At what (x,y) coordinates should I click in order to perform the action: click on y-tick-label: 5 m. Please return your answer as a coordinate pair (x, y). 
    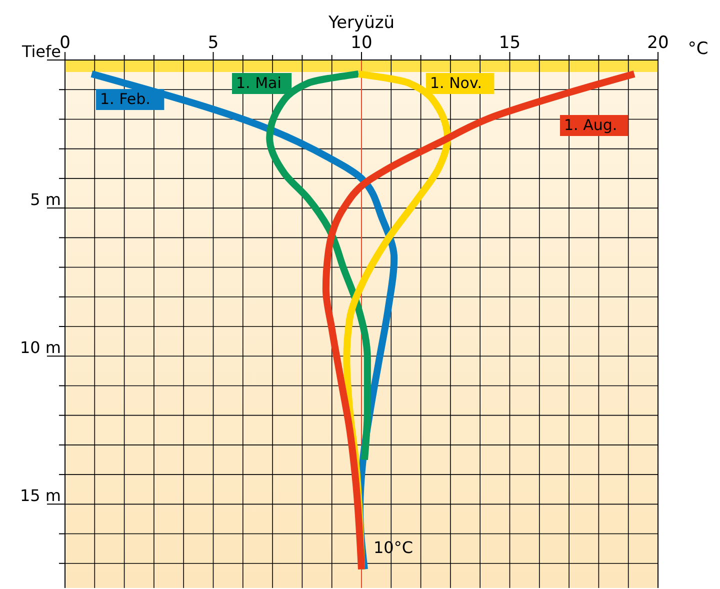
    Looking at the image, I should click on (45, 200).